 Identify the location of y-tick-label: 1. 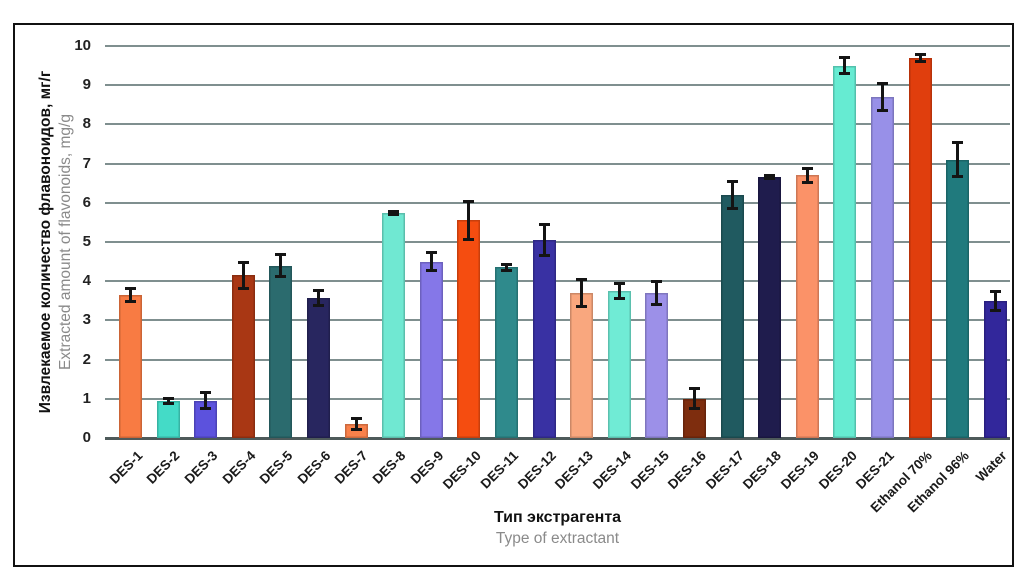
(86, 398).